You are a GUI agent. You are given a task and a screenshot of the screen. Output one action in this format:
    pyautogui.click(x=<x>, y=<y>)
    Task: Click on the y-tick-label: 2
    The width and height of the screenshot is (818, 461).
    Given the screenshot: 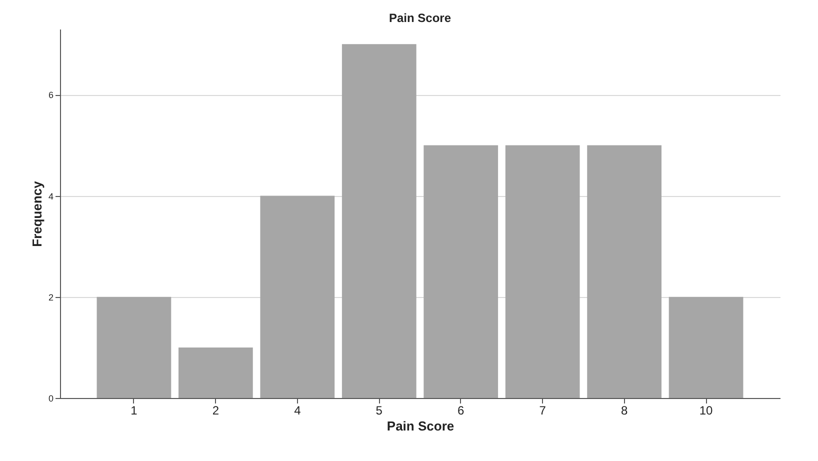 What is the action you would take?
    pyautogui.click(x=51, y=297)
    